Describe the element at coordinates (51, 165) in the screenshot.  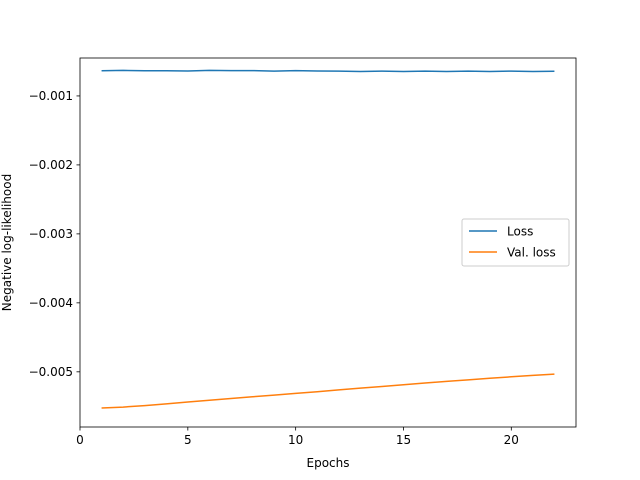
I see `y-tick-label: −0.002` at that location.